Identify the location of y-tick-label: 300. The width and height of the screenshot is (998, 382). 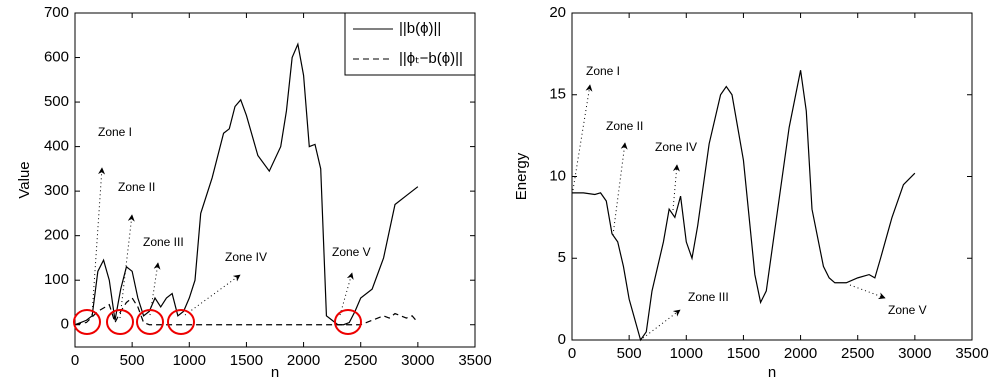
(56, 190).